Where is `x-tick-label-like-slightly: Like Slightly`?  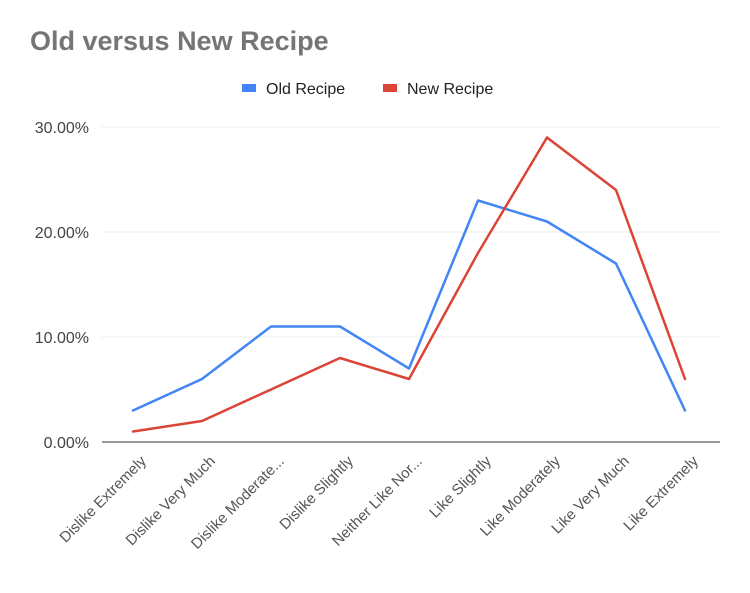 x-tick-label-like-slightly: Like Slightly is located at coordinates (460, 486).